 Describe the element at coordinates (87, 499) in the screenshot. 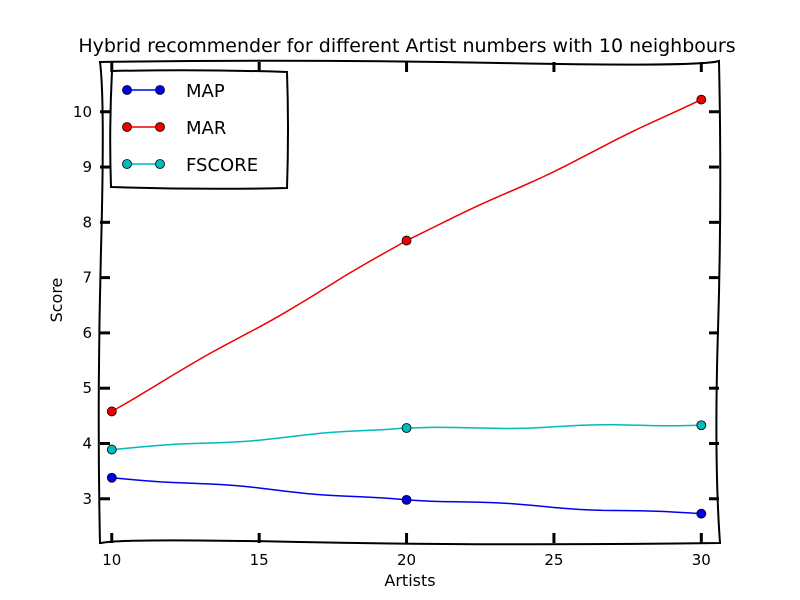

I see `y-tick-label: 3` at that location.